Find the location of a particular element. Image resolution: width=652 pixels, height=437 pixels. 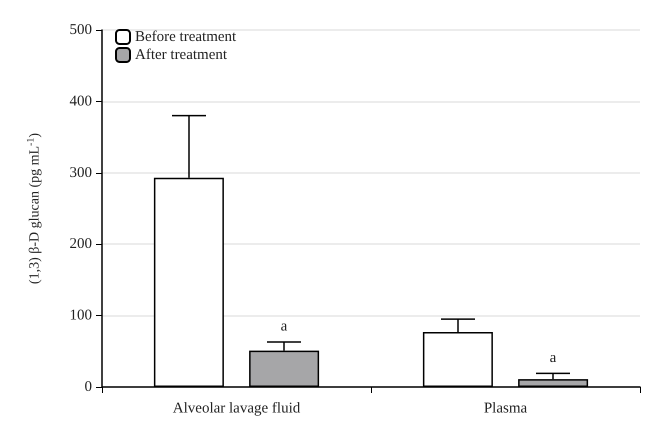

y-tick-label: 0 is located at coordinates (88, 387).